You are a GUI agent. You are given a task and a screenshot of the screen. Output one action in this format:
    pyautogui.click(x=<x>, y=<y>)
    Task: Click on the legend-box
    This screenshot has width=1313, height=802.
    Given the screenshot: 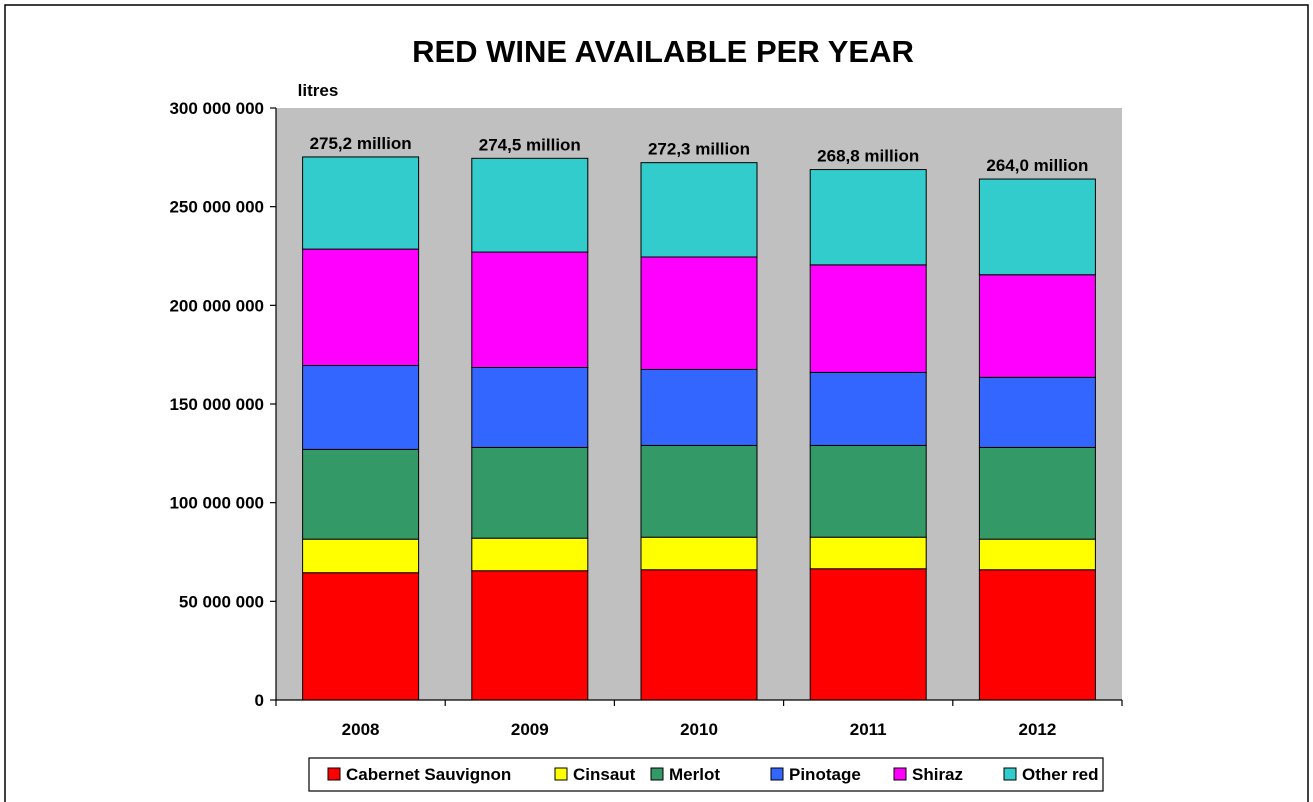 What is the action you would take?
    pyautogui.click(x=706, y=774)
    